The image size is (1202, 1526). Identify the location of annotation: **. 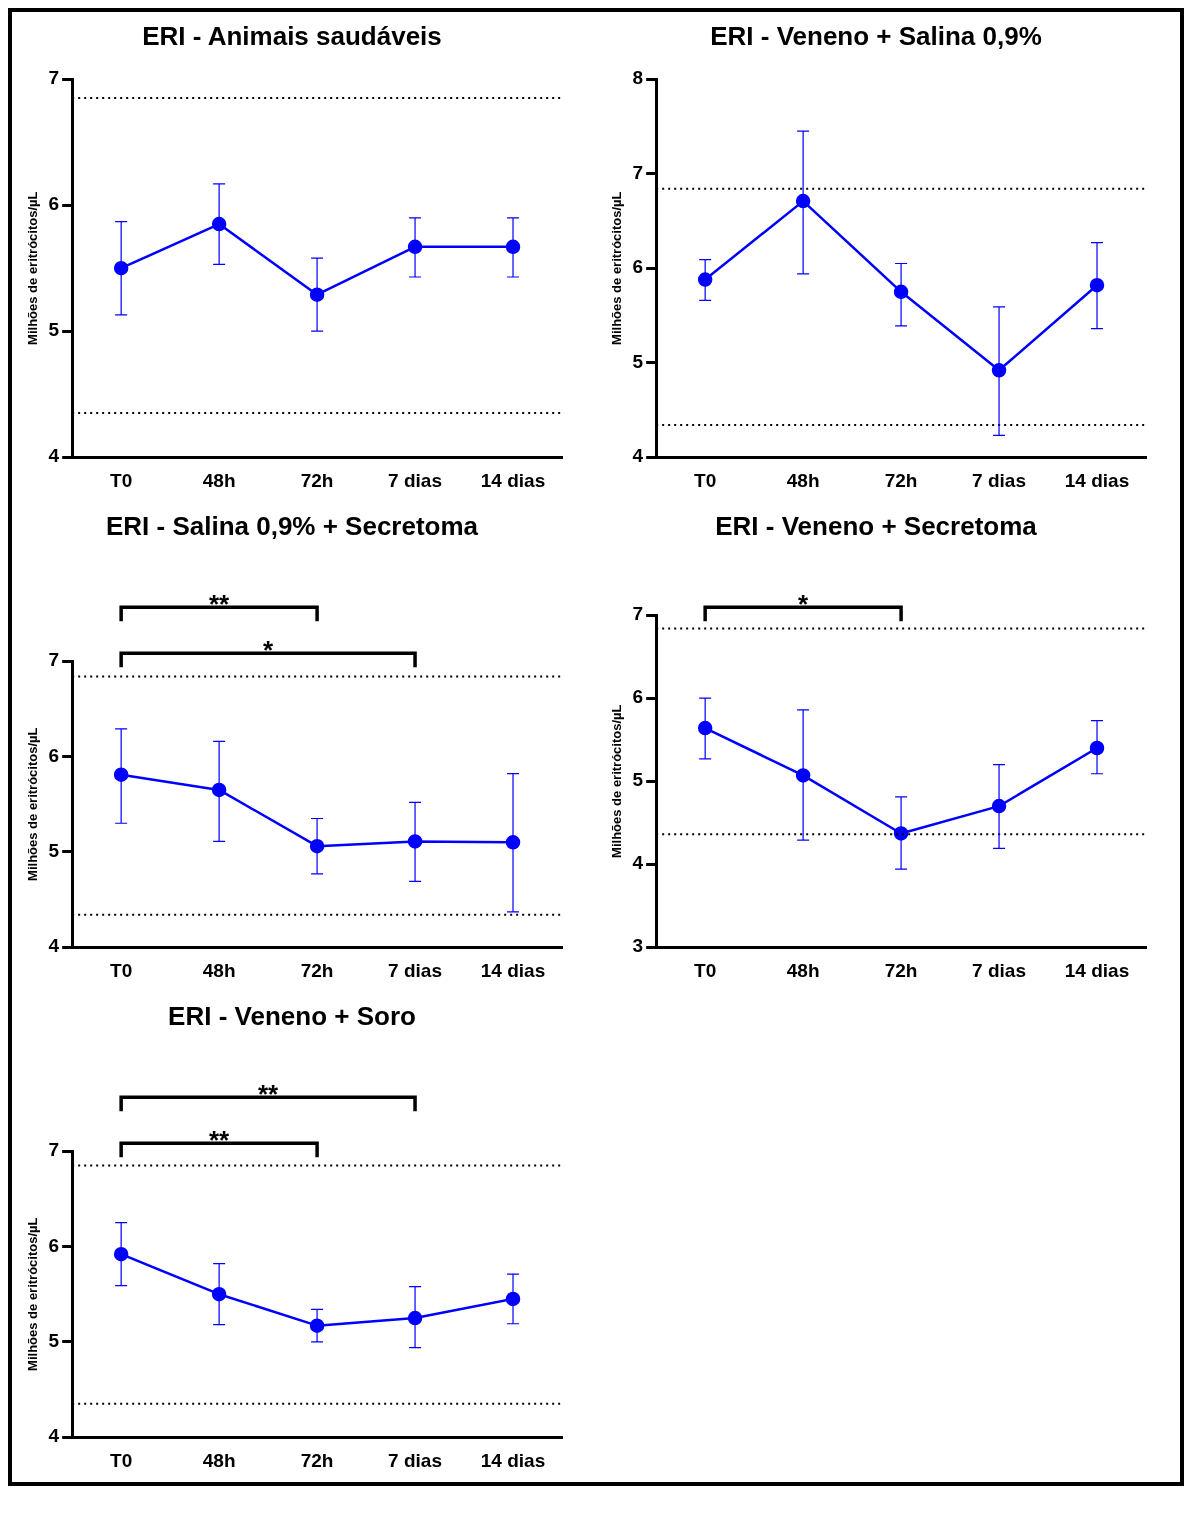
(219, 1140).